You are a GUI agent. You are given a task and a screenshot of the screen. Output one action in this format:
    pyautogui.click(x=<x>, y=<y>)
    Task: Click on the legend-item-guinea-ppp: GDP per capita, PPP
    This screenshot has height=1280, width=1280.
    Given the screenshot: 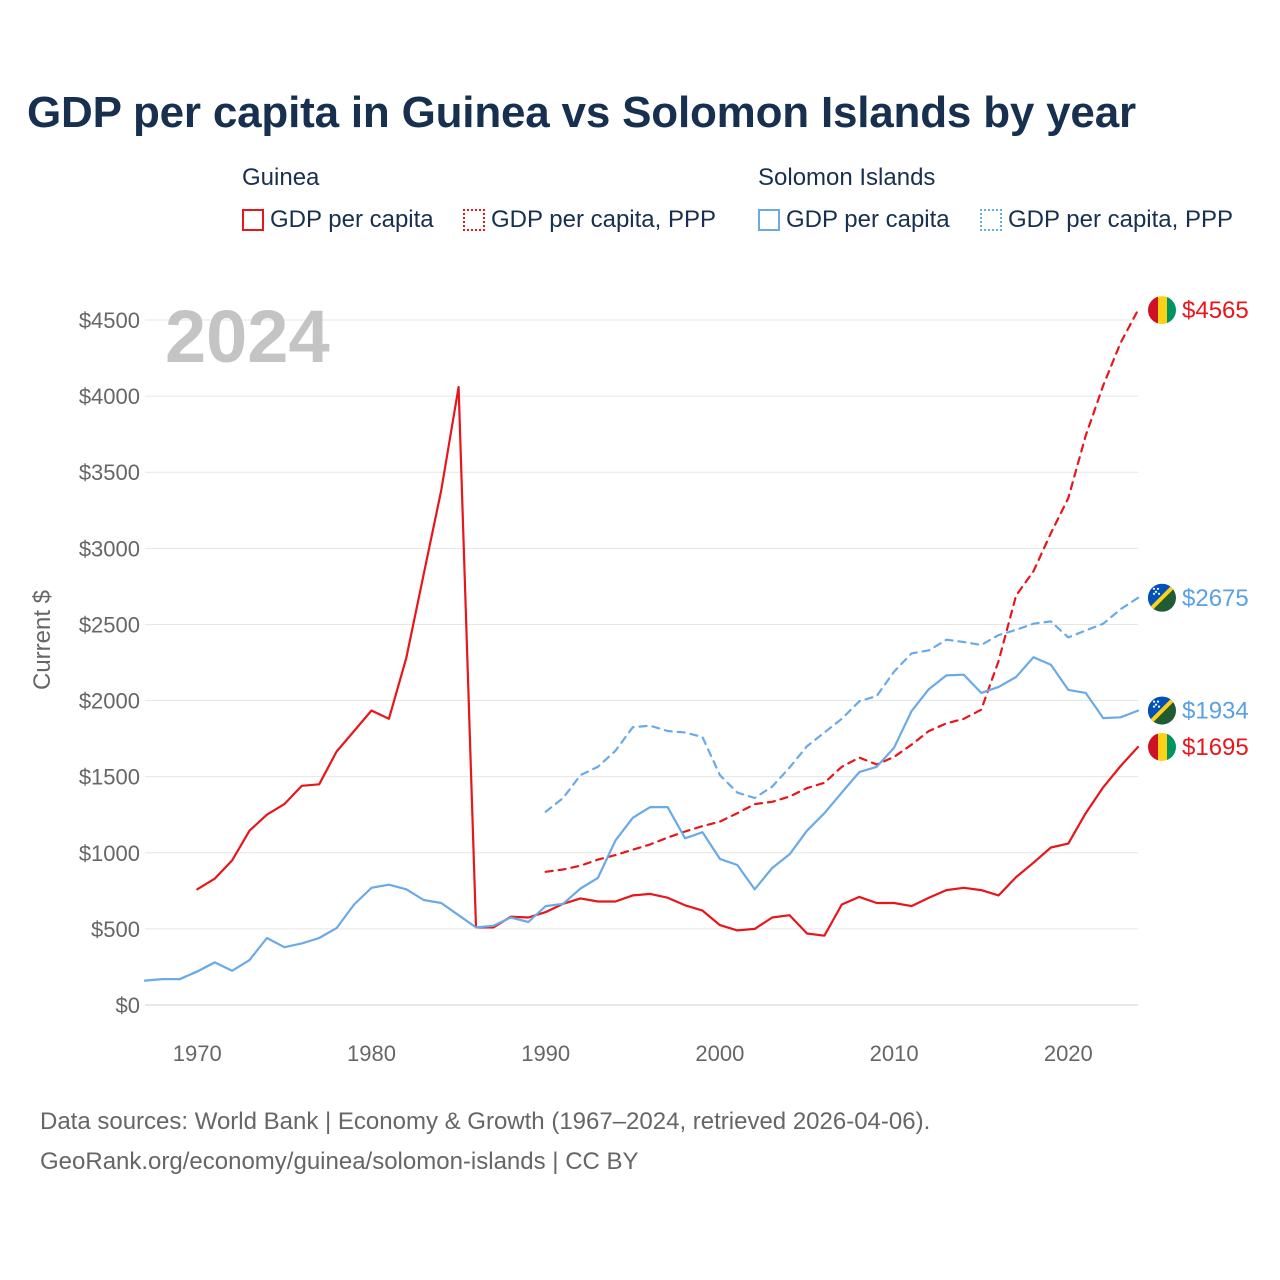 What is the action you would take?
    pyautogui.click(x=589, y=220)
    